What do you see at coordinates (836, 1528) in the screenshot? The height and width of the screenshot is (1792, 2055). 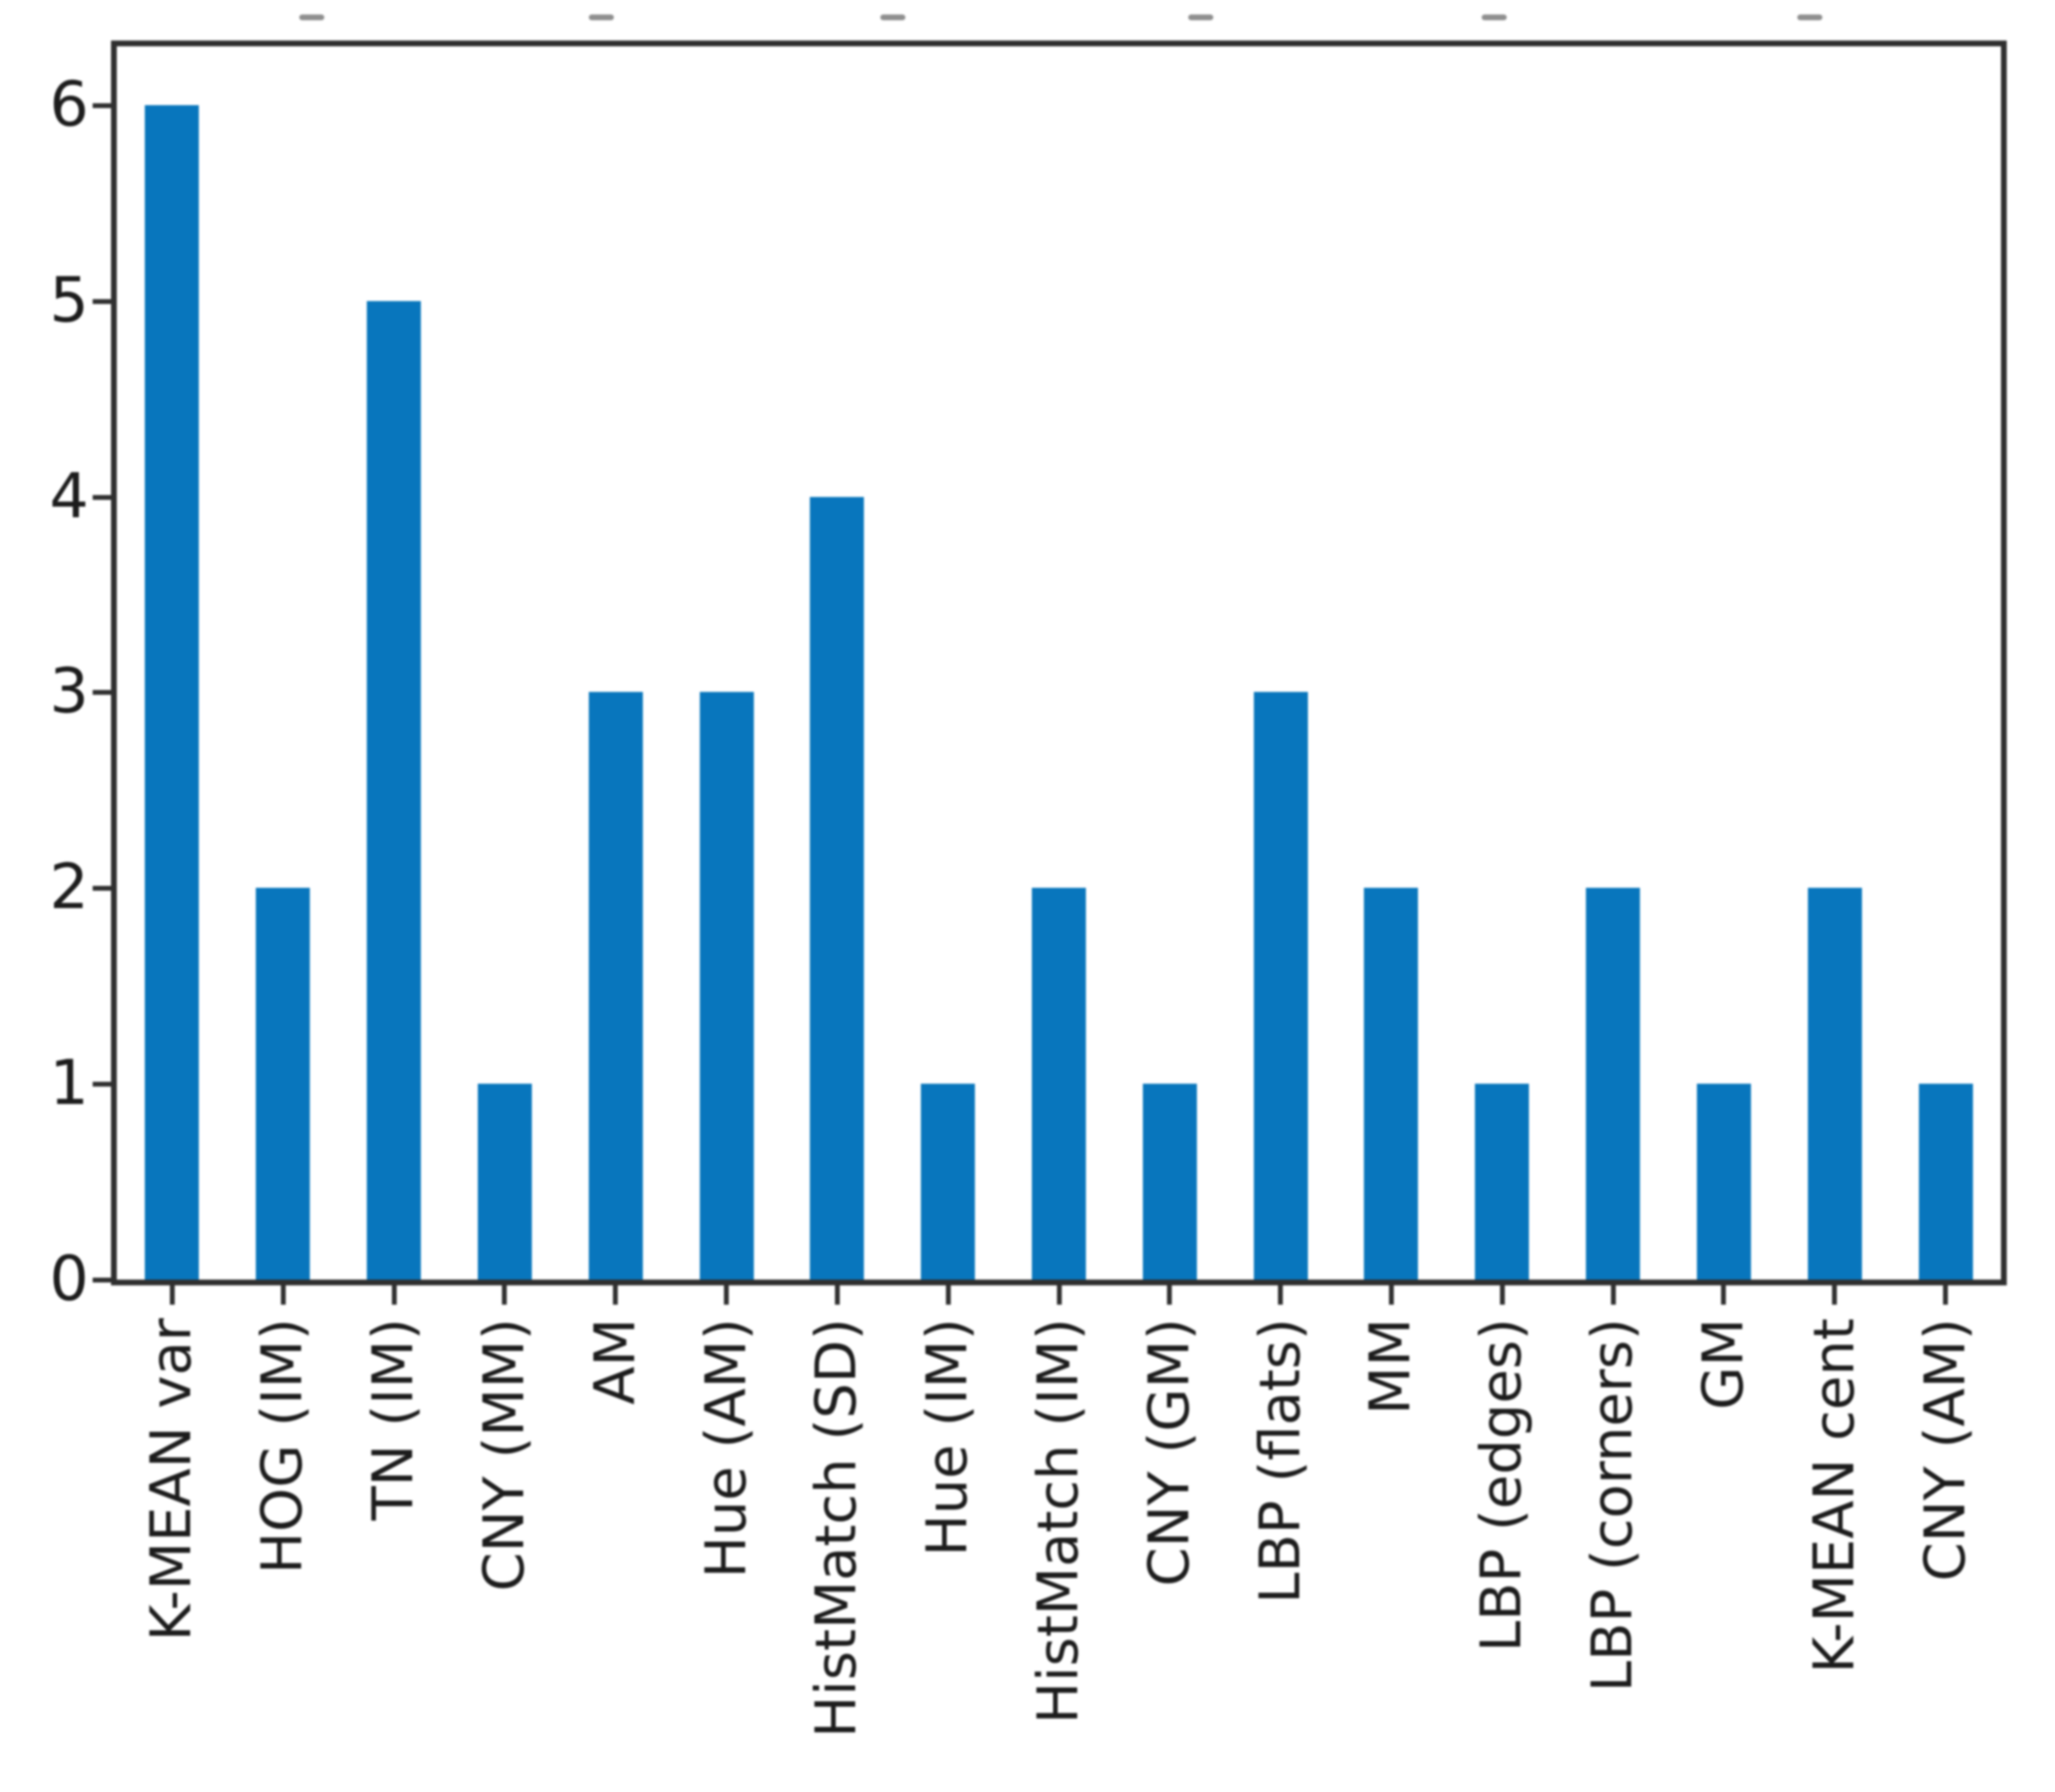 I see `x-axis-tick-label: HistMatch (SD)` at bounding box center [836, 1528].